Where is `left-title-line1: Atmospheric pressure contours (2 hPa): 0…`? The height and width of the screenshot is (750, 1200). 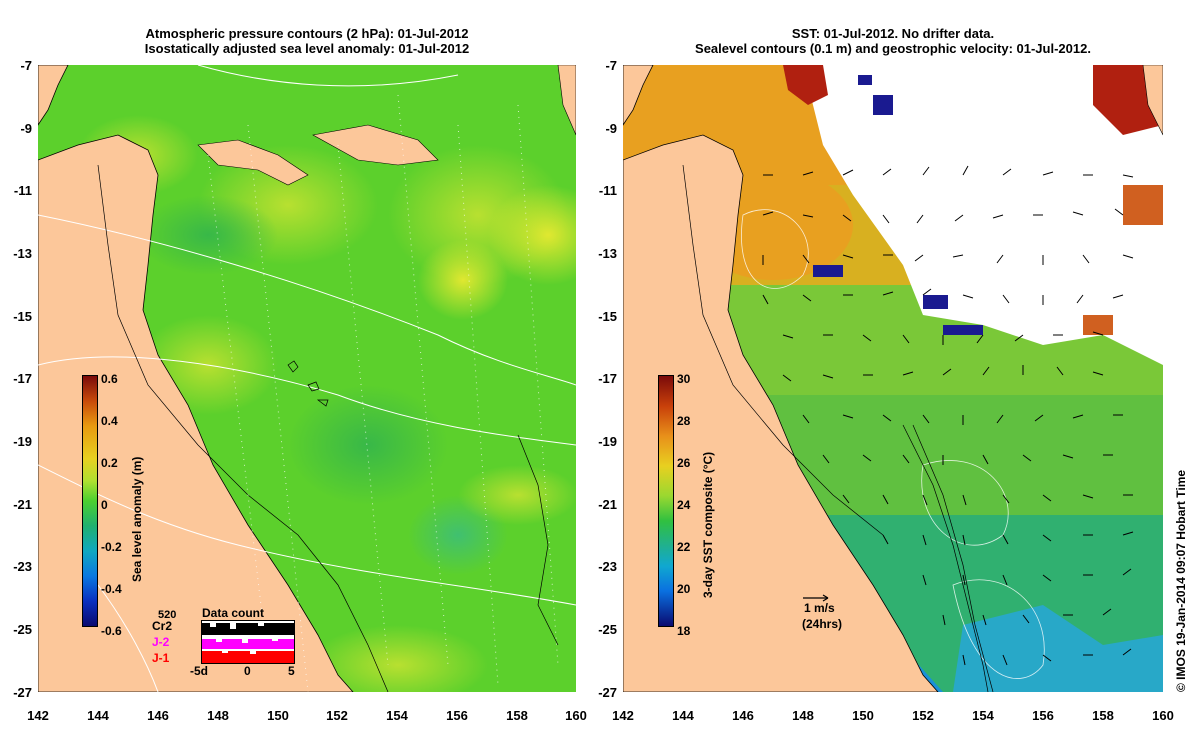 left-title-line1: Atmospheric pressure contours (2 hPa): 0… is located at coordinates (307, 33).